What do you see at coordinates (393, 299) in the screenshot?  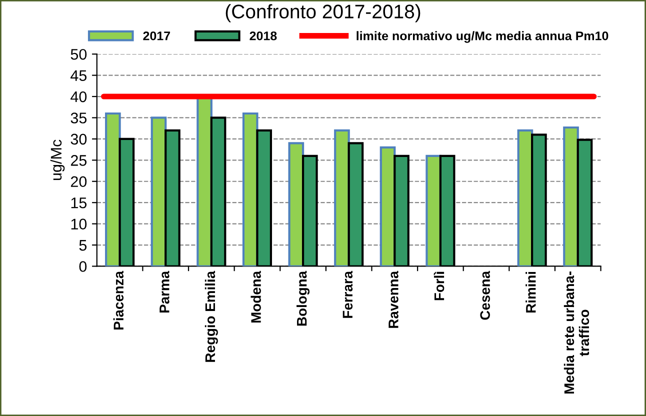 I see `x-tick-label: Ravenna` at bounding box center [393, 299].